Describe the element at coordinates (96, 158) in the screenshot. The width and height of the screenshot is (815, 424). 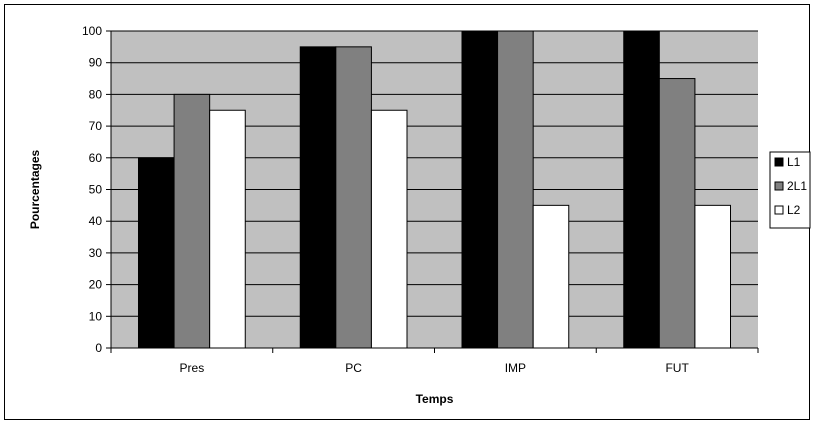
I see `y-tick-label: 60` at that location.